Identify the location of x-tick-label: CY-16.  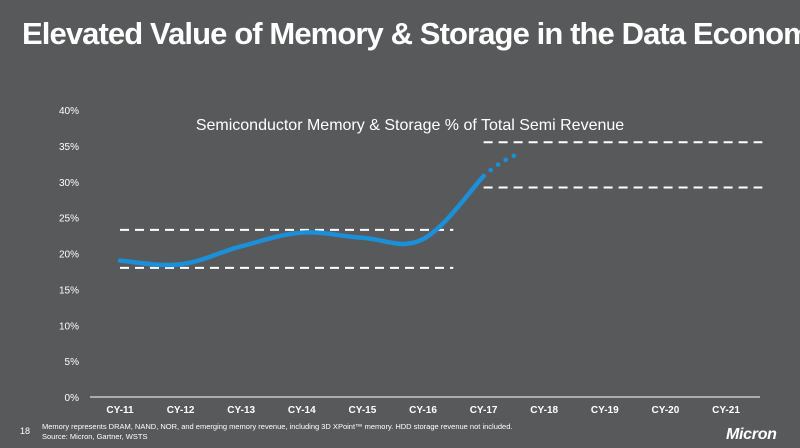
(423, 410).